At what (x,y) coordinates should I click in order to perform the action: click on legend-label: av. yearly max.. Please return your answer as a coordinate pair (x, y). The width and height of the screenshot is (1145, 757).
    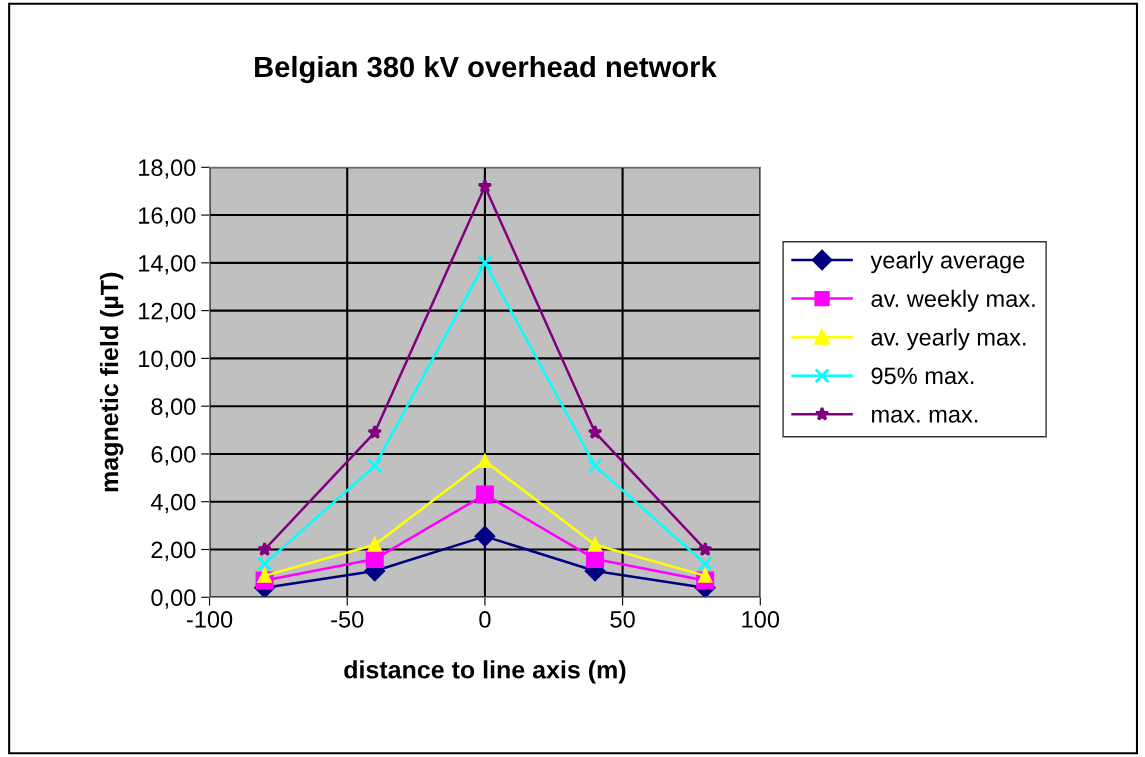
    Looking at the image, I should click on (948, 339).